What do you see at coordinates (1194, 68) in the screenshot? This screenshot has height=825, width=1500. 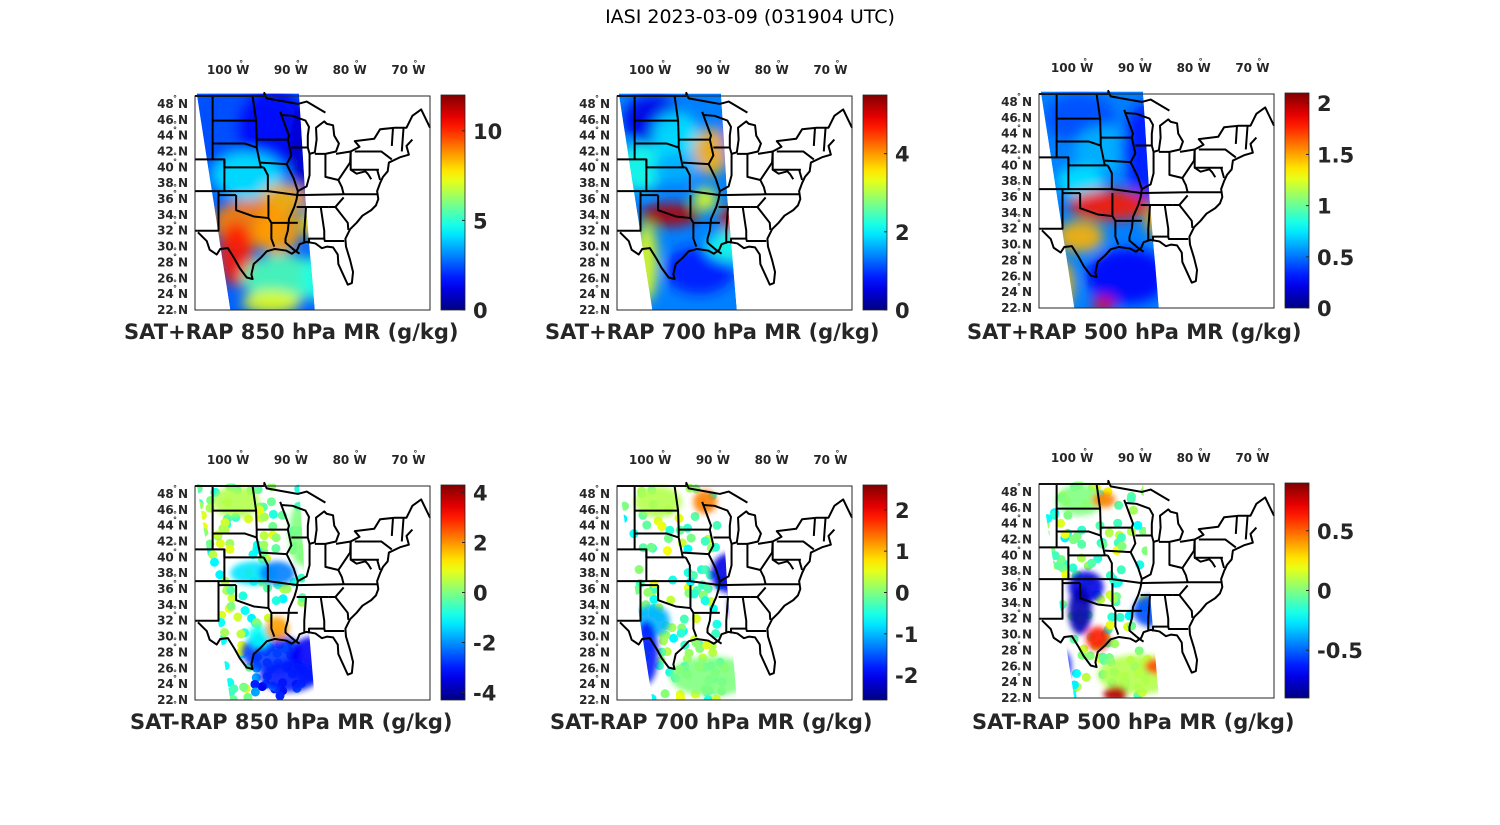 I see `lon-tick-label: 80 W` at bounding box center [1194, 68].